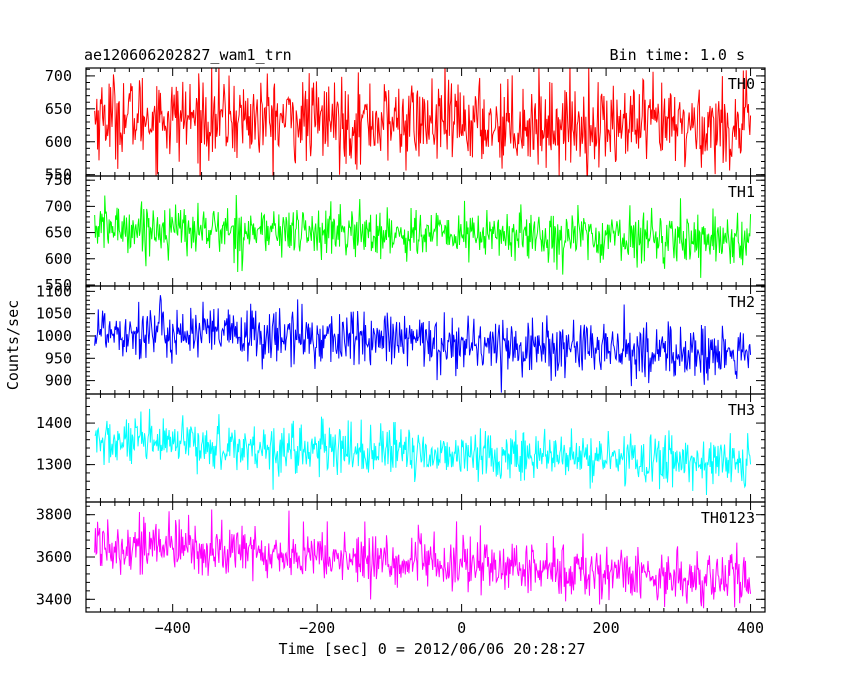 The width and height of the screenshot is (850, 680). I want to click on y-tick-label: 1300, so click(54, 465).